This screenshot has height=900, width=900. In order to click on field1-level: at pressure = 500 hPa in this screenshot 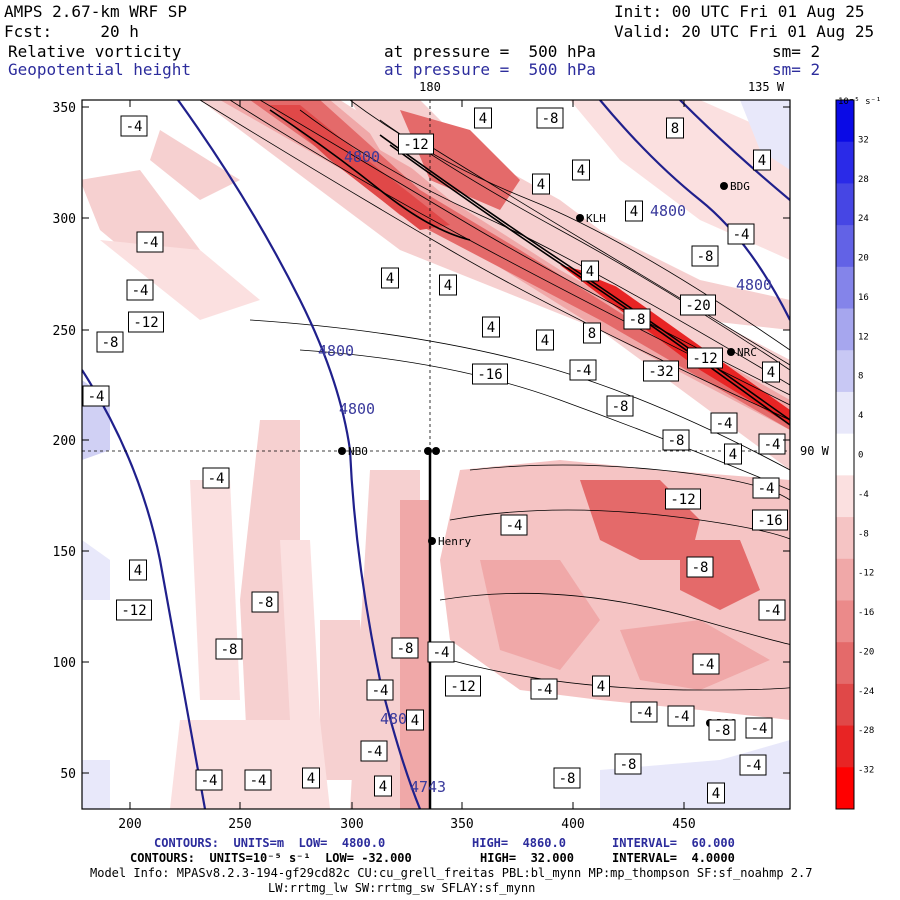, I will do `click(490, 51)`.